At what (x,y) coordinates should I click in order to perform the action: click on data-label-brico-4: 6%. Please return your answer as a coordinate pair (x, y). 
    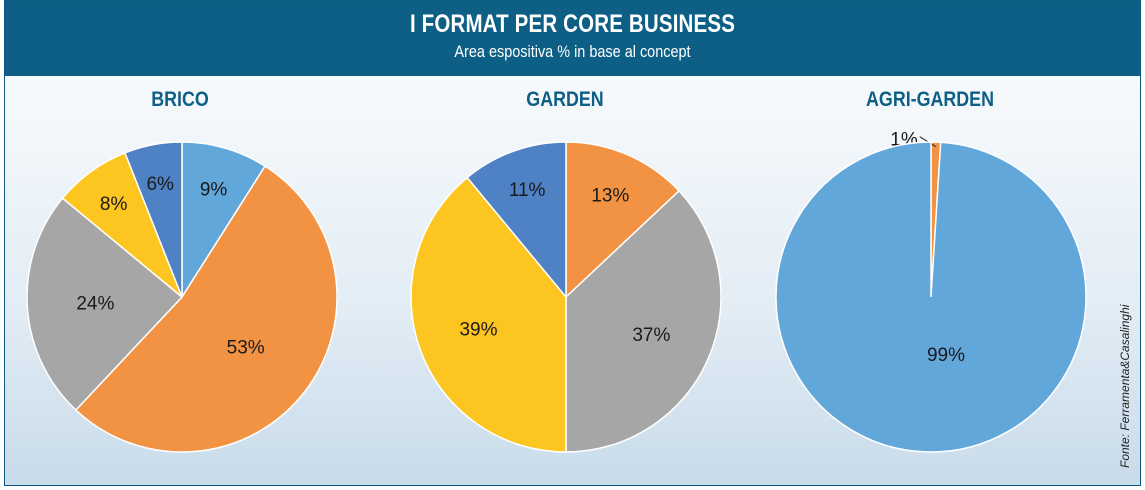
    Looking at the image, I should click on (160, 184).